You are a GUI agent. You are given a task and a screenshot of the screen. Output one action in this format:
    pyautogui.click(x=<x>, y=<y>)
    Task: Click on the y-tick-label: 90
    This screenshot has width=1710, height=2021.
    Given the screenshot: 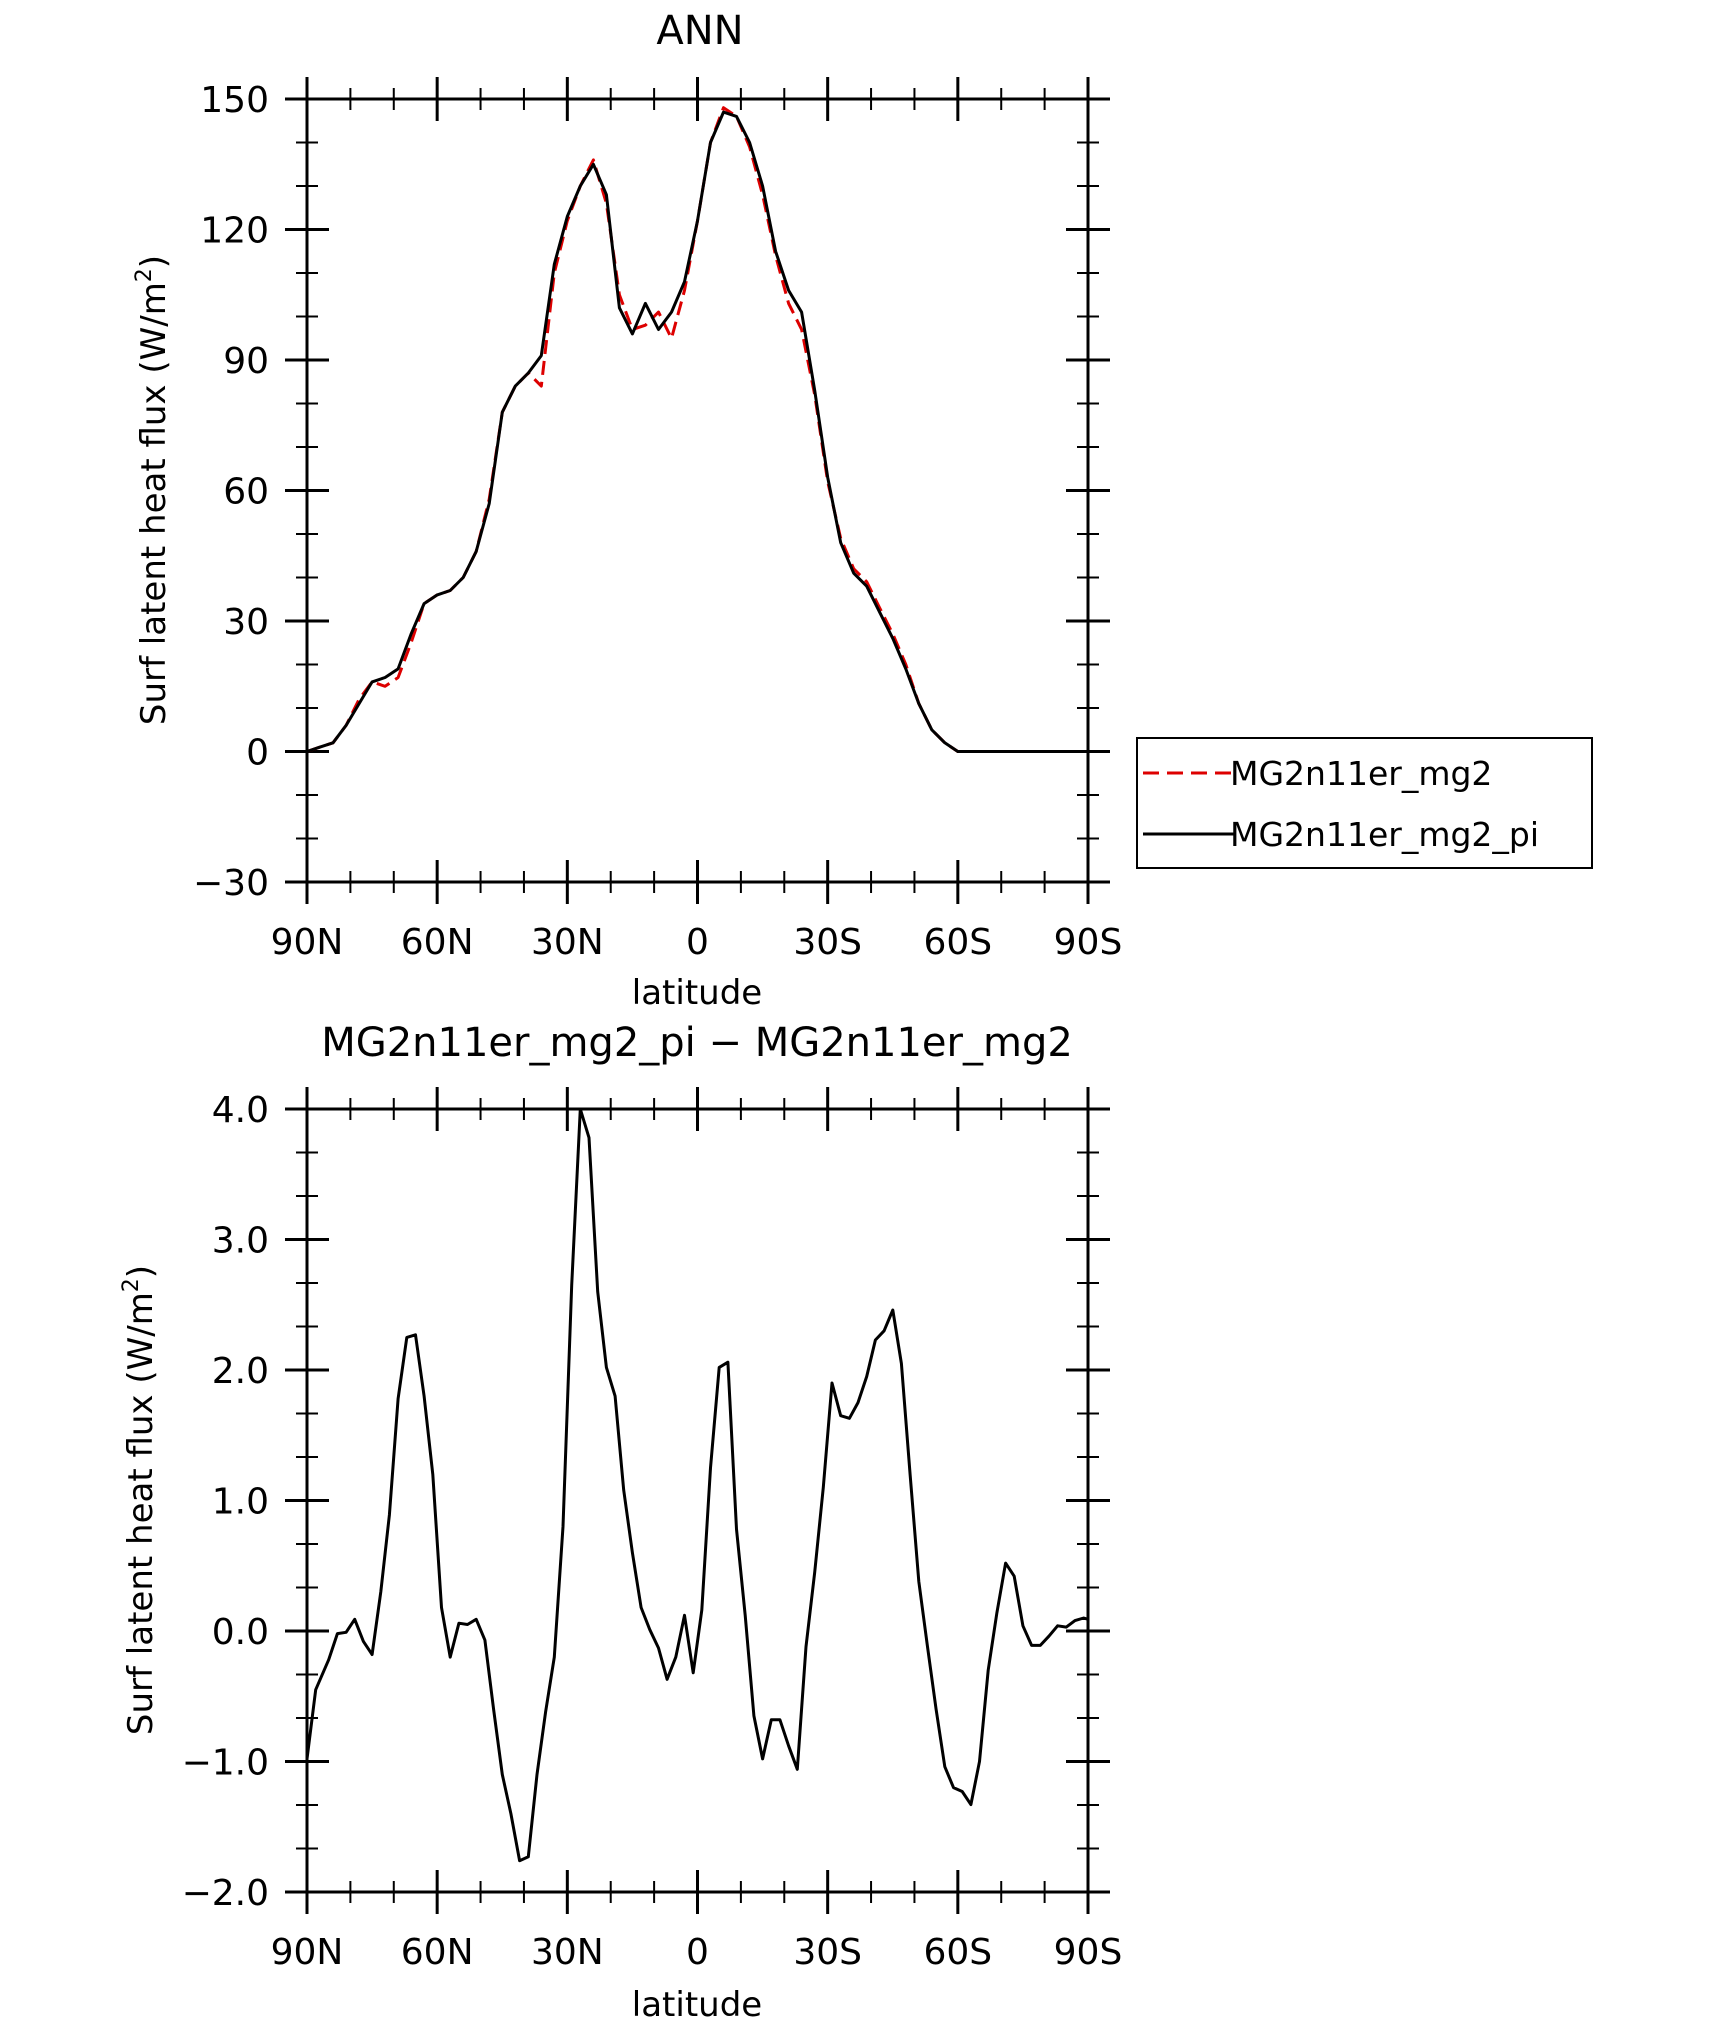 What is the action you would take?
    pyautogui.click(x=246, y=361)
    